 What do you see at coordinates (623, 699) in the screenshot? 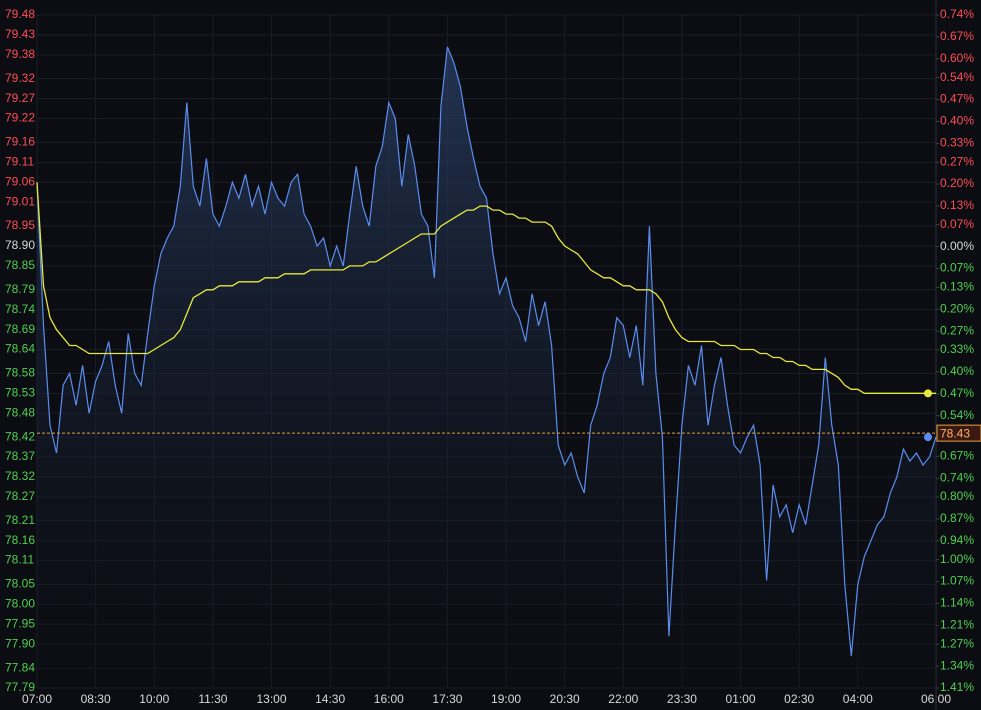
I see `x-tick-label: 22:00` at bounding box center [623, 699].